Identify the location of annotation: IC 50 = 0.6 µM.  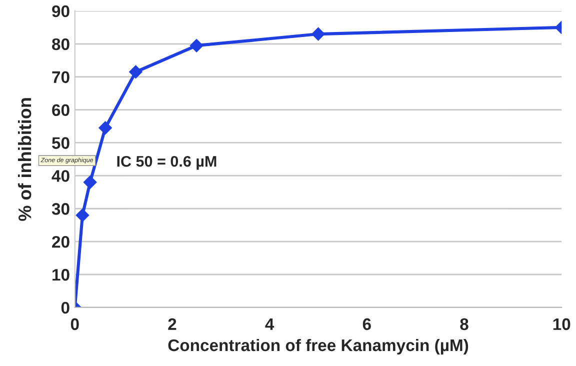
(166, 163).